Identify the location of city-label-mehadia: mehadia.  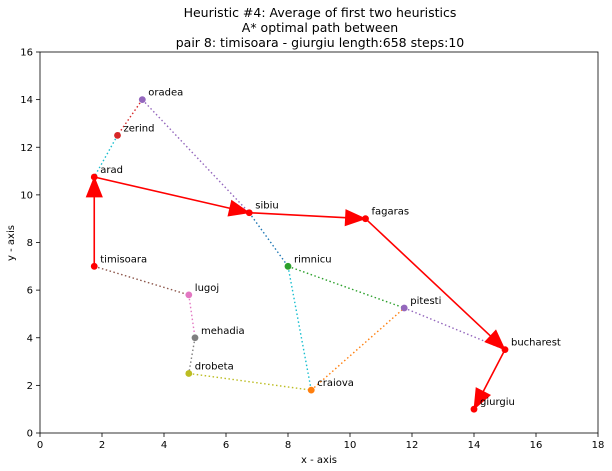
(223, 331).